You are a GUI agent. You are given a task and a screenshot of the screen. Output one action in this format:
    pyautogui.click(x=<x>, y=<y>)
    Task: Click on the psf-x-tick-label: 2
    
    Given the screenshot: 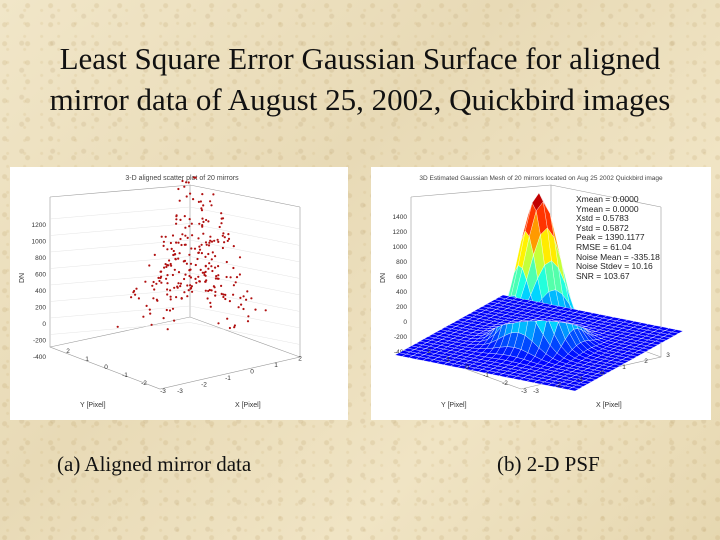 What is the action you would take?
    pyautogui.click(x=646, y=361)
    